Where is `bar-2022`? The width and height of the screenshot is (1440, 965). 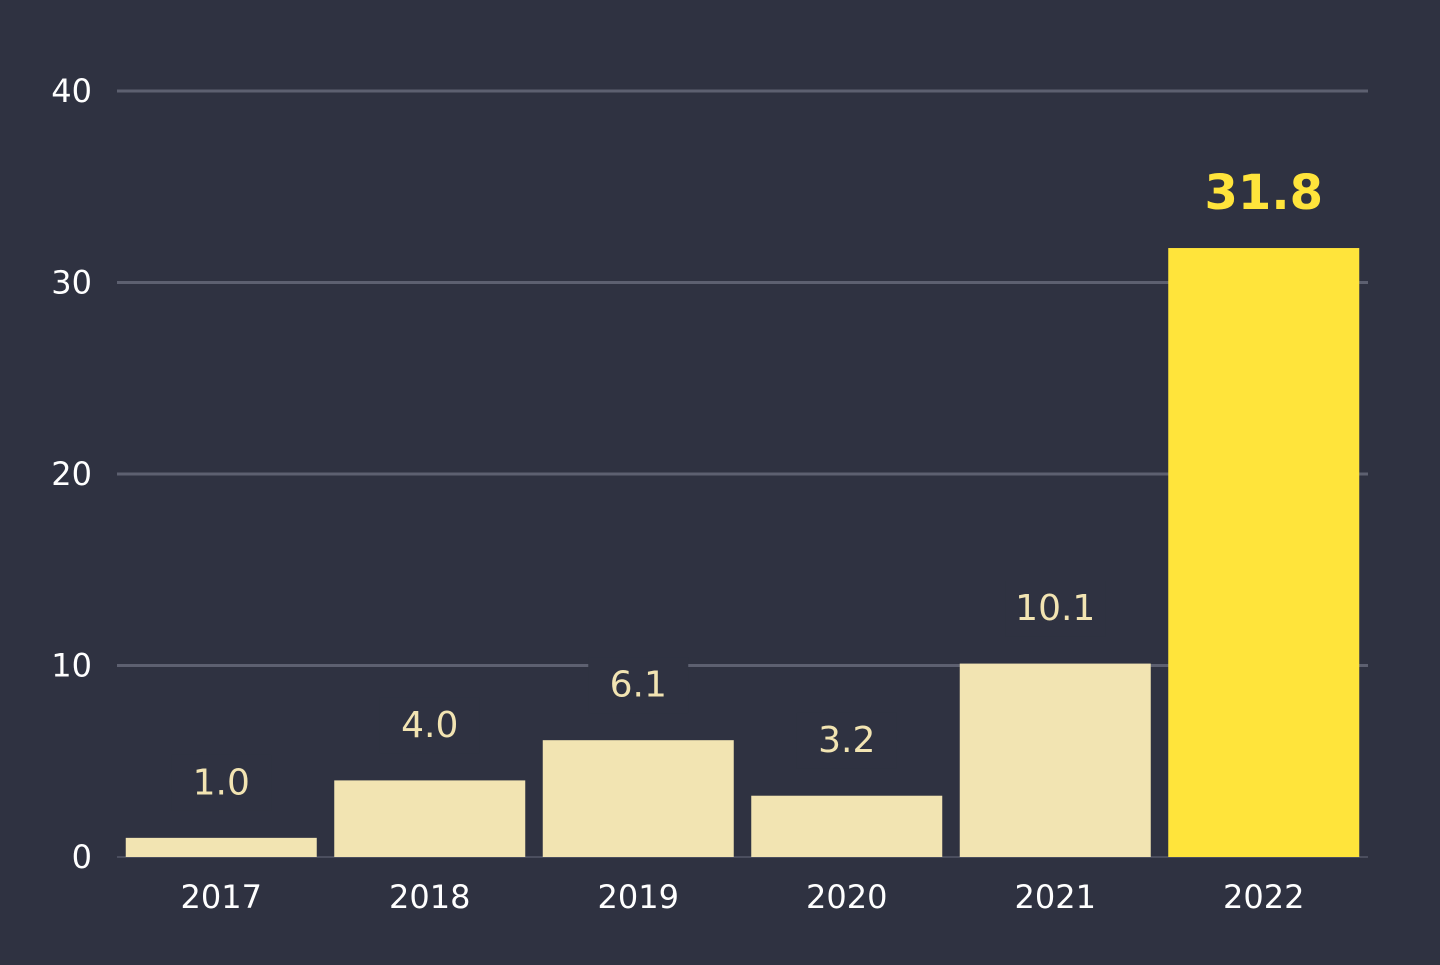 bar-2022 is located at coordinates (1264, 552).